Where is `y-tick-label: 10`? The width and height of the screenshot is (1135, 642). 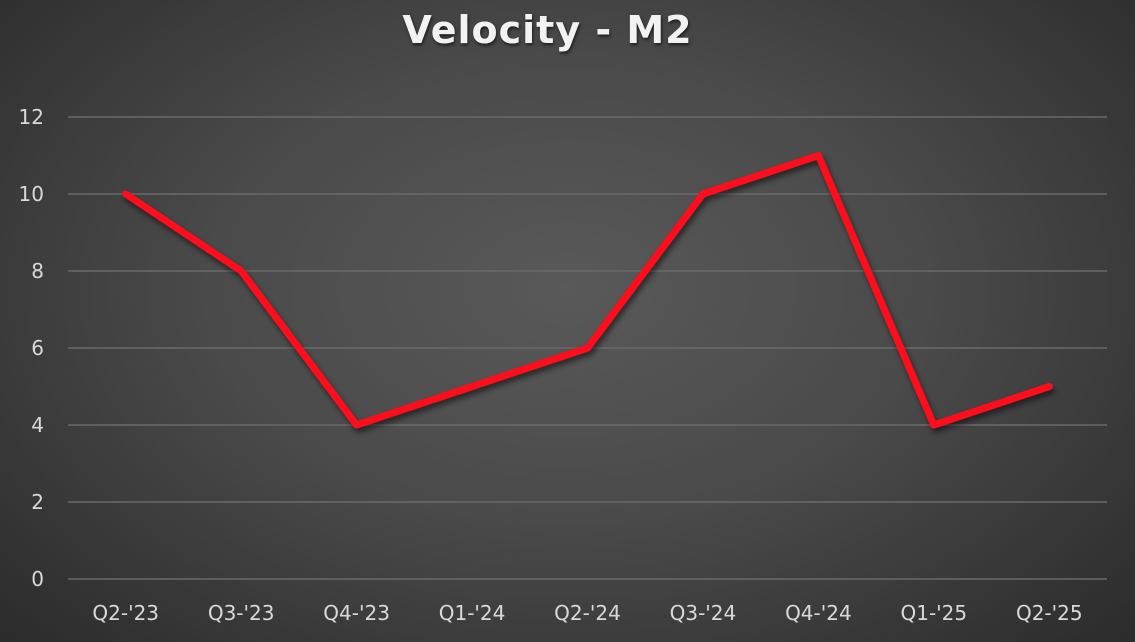 y-tick-label: 10 is located at coordinates (31, 194).